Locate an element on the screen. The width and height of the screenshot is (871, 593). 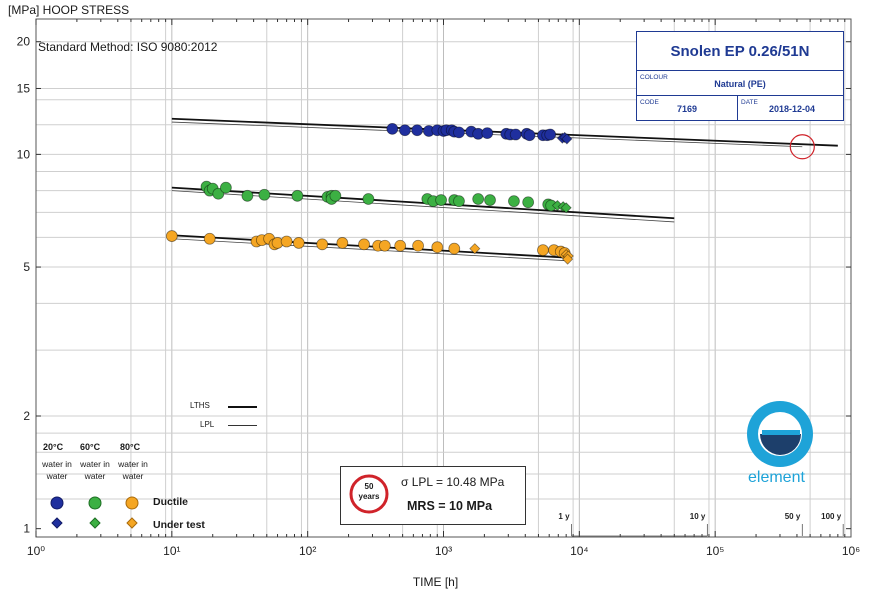
colour-value: Natural (PE) is located at coordinates (740, 84).